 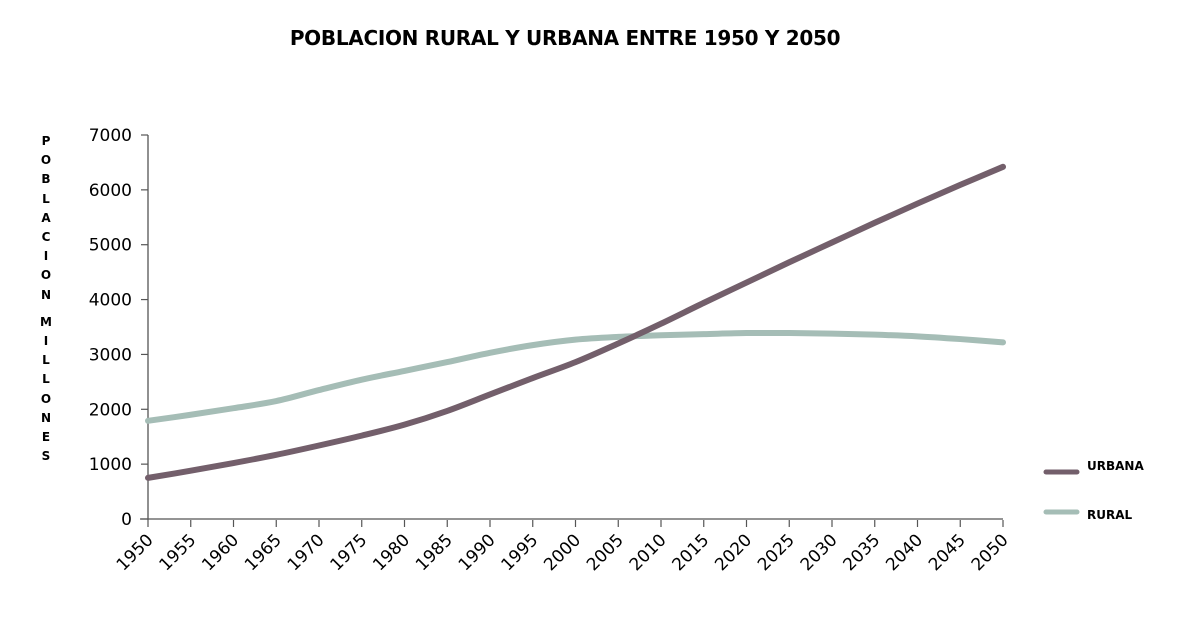 What do you see at coordinates (1115, 466) in the screenshot?
I see `legend-label-urbana: URBANA` at bounding box center [1115, 466].